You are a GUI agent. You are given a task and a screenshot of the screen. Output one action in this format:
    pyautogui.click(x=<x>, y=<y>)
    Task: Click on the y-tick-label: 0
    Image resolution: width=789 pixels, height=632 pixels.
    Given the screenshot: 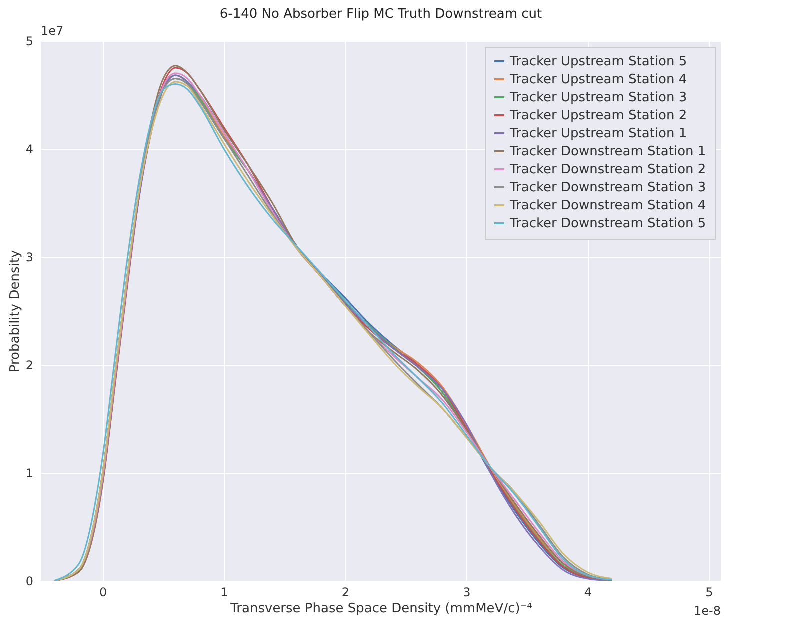 What is the action you would take?
    pyautogui.click(x=30, y=581)
    